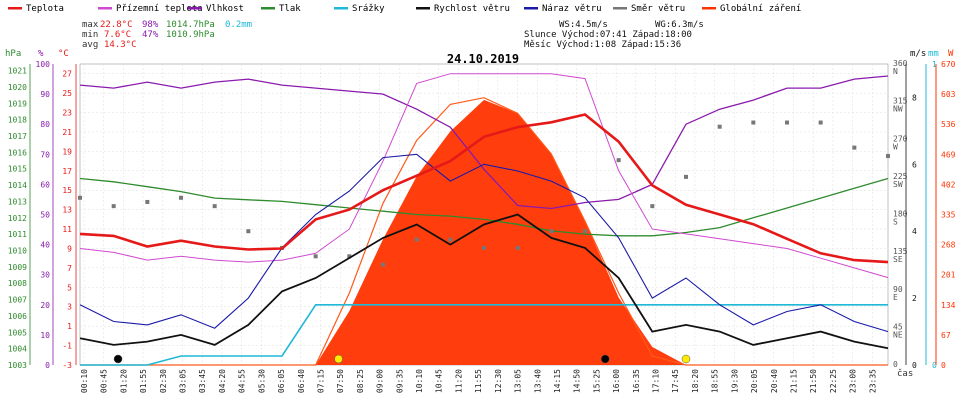 This screenshot has width=966, height=400. What do you see at coordinates (17, 152) in the screenshot?
I see `pressure-tick-label: 1016` at bounding box center [17, 152].